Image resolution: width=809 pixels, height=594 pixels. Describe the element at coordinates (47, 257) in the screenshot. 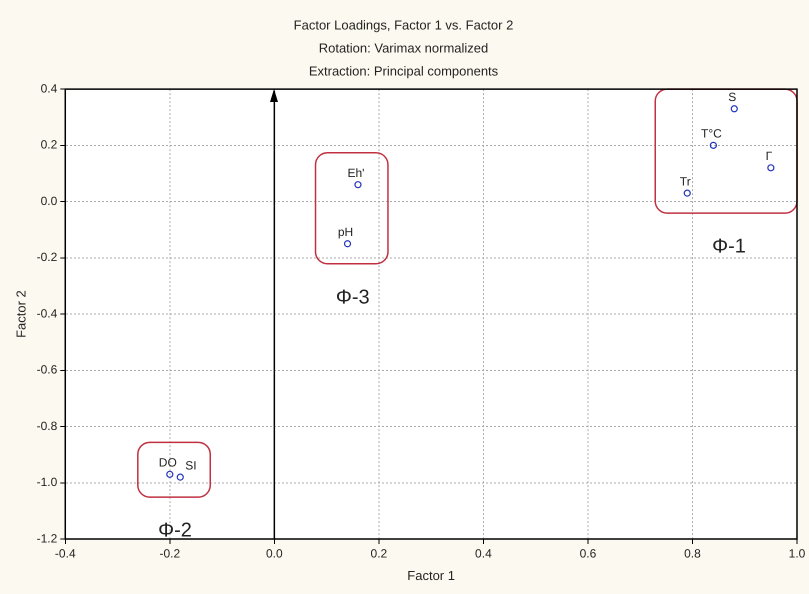

I see `y-tick-label: -0.2` at that location.